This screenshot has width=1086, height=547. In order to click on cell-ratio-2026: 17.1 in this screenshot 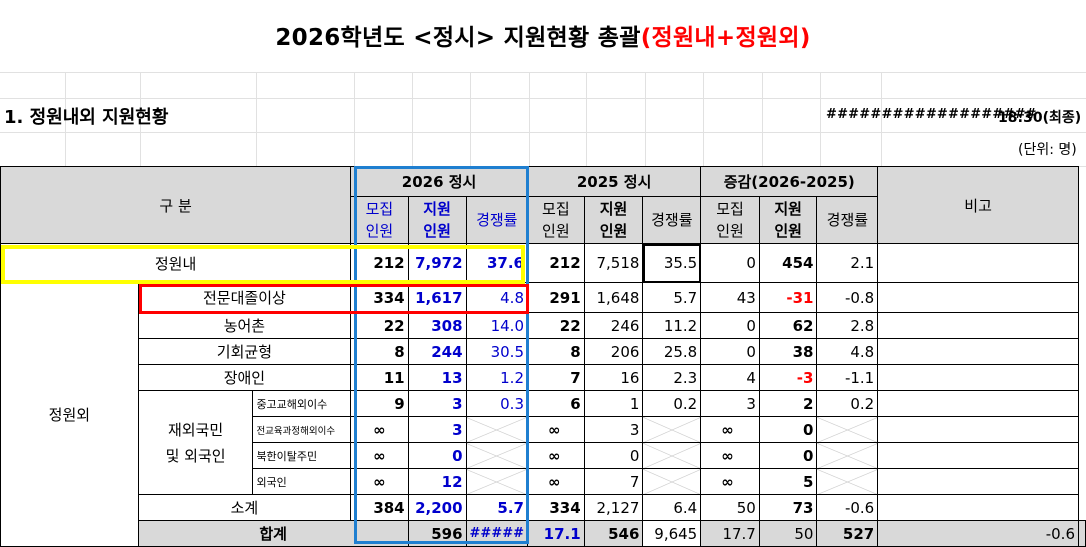, I will do `click(556, 533)`.